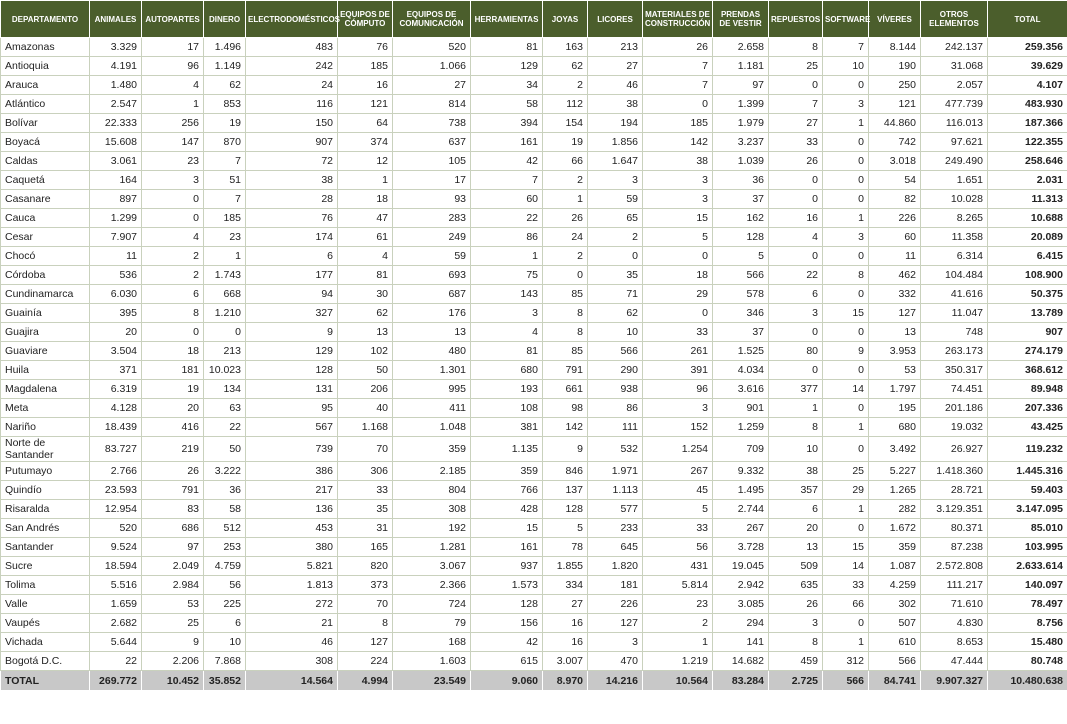  I want to click on table-cell: 66, so click(845, 604).